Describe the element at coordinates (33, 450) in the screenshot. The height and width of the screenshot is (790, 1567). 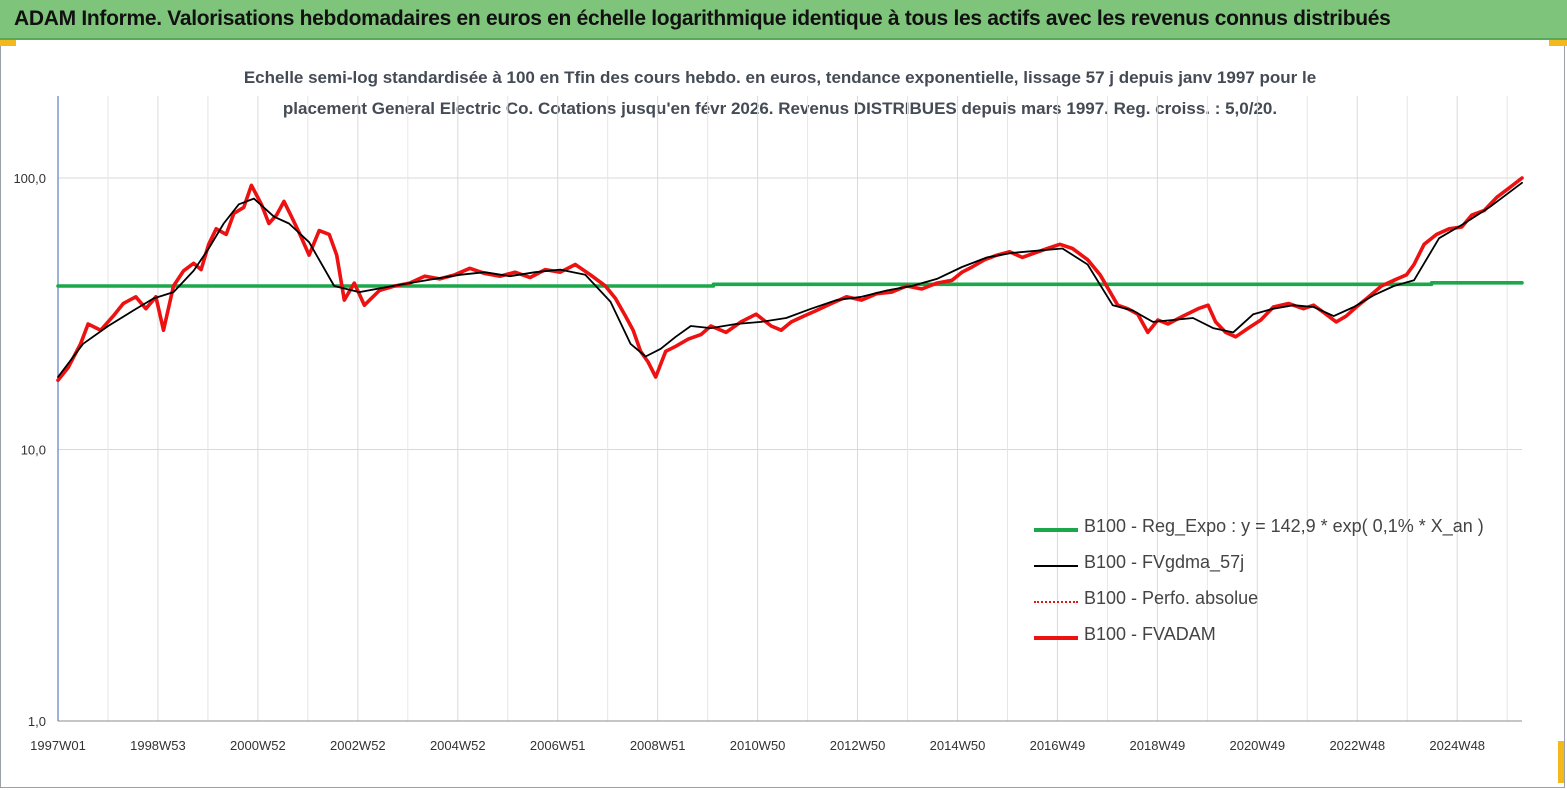
I see `y-tick-label: 10,0` at that location.